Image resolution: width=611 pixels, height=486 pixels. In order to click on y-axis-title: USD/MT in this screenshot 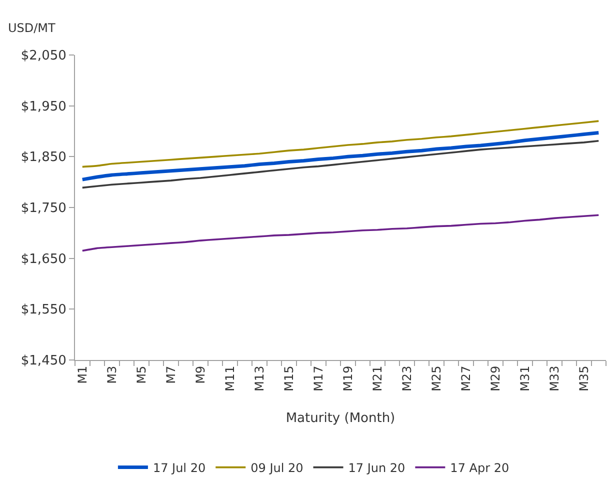, I will do `click(32, 28)`.